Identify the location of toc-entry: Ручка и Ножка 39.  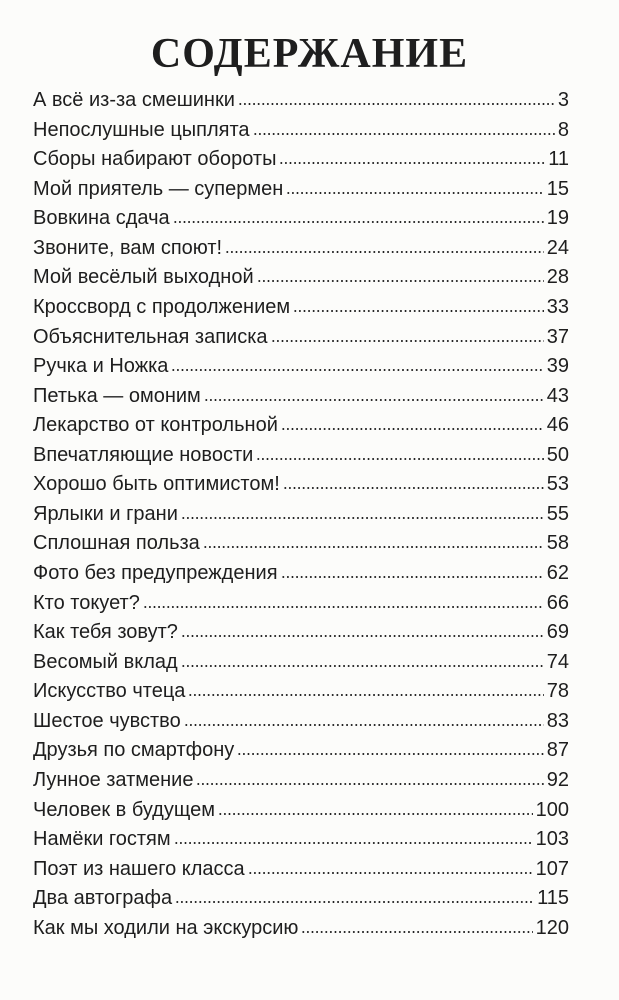
(301, 367).